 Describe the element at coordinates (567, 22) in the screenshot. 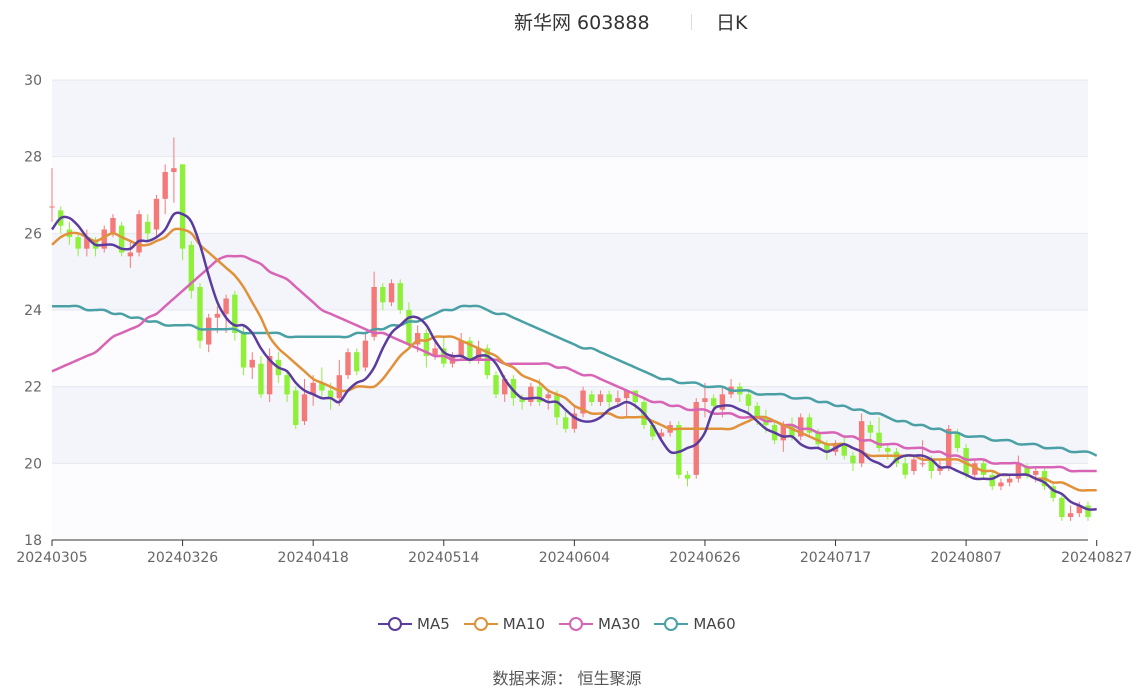

I see `chart-header: 新华网 603888 日K` at that location.